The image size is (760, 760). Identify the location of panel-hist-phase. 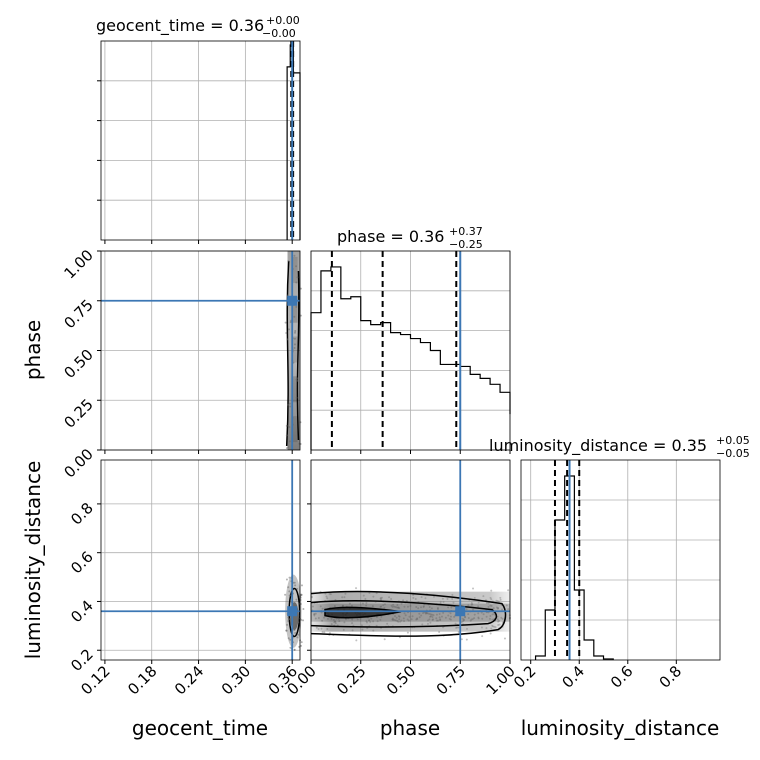
(410, 352).